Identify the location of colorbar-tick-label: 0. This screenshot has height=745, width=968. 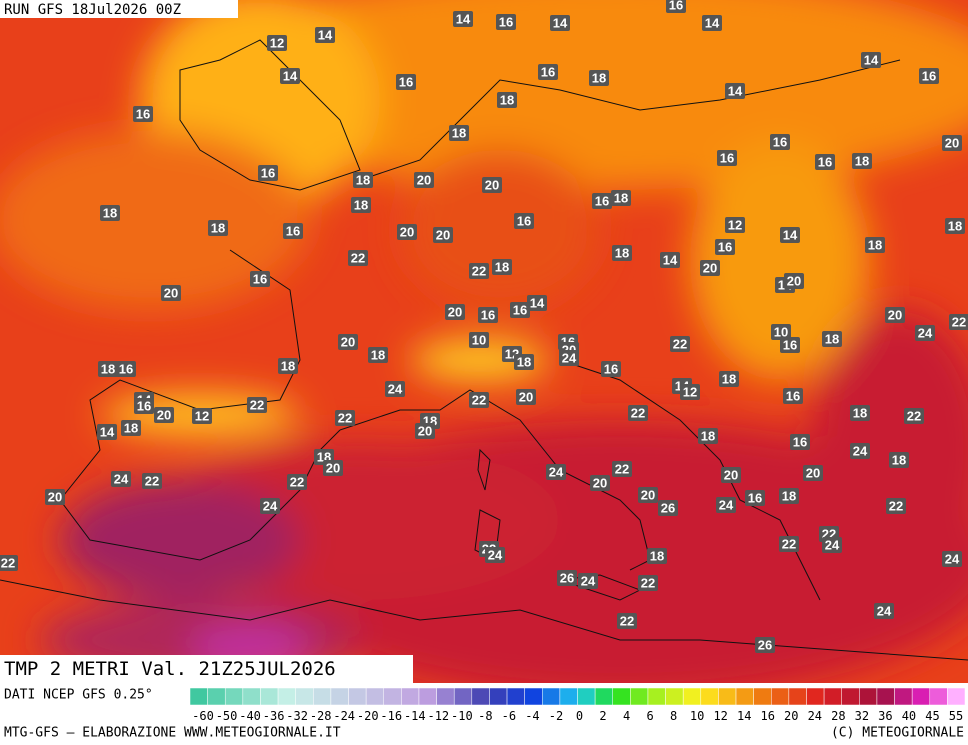
(579, 716).